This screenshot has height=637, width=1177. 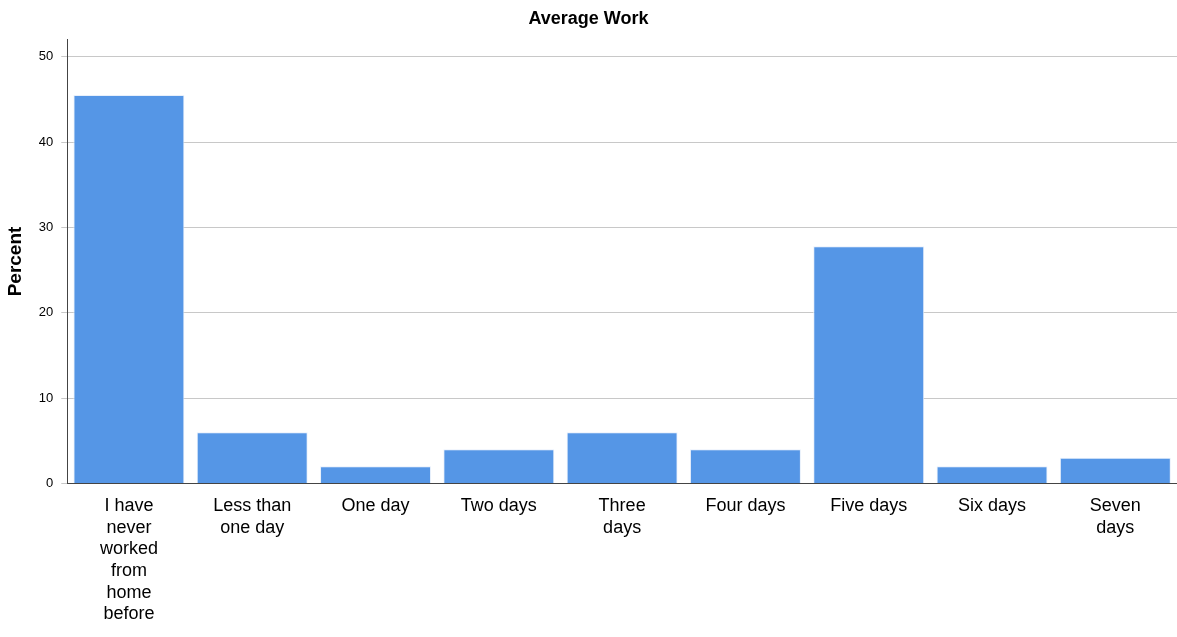 I want to click on x-tick-label: Five days, so click(x=869, y=505).